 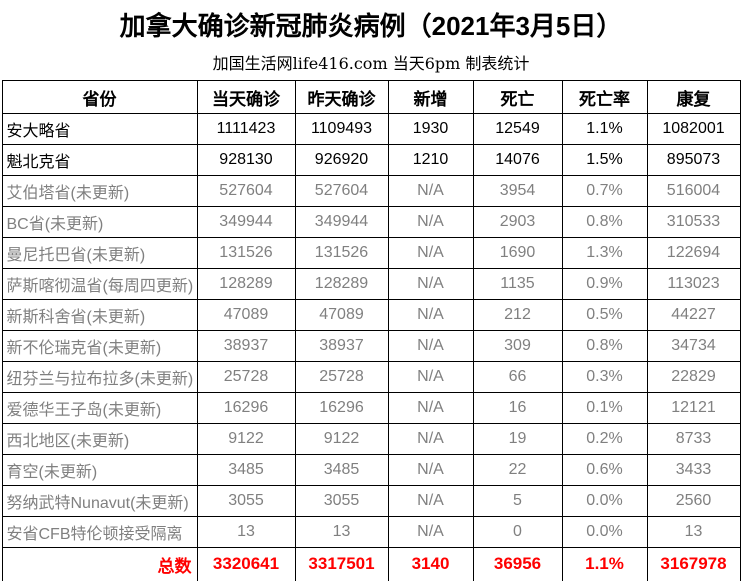 I want to click on yesterday-confirmed-cell: 3055, so click(x=341, y=501).